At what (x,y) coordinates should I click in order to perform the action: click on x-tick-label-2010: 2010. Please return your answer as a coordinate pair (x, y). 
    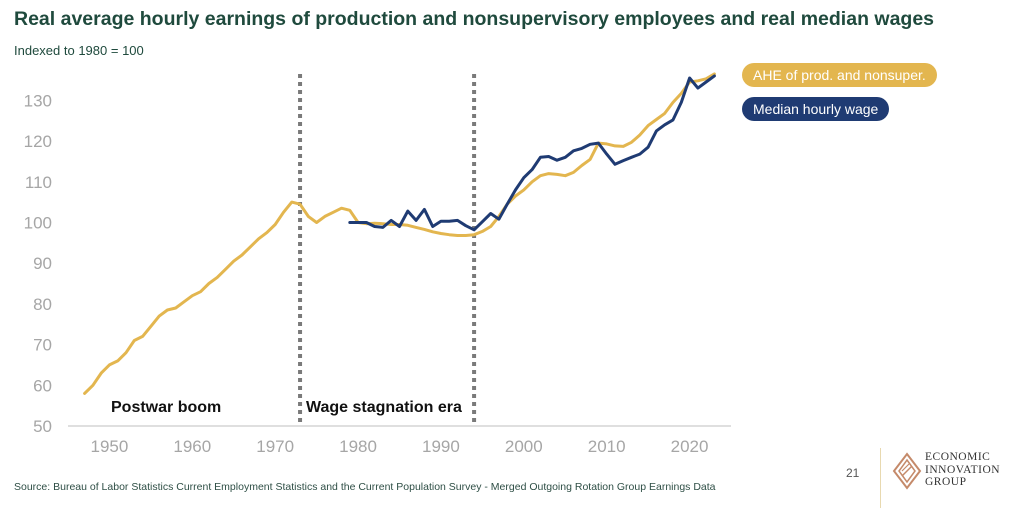
    Looking at the image, I should click on (607, 446).